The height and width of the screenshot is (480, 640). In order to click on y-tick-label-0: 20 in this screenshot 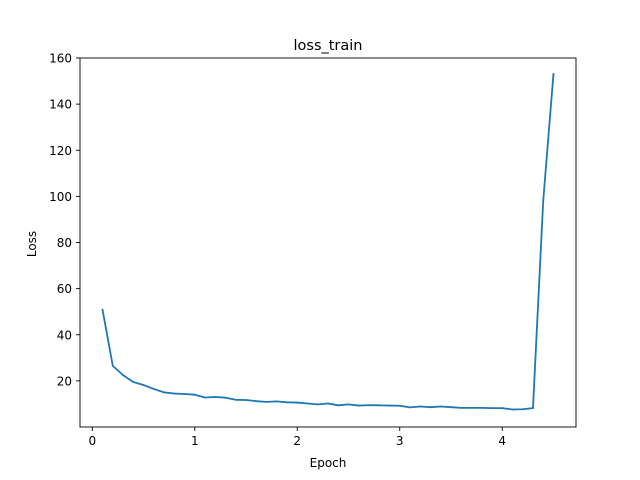, I will do `click(64, 381)`.